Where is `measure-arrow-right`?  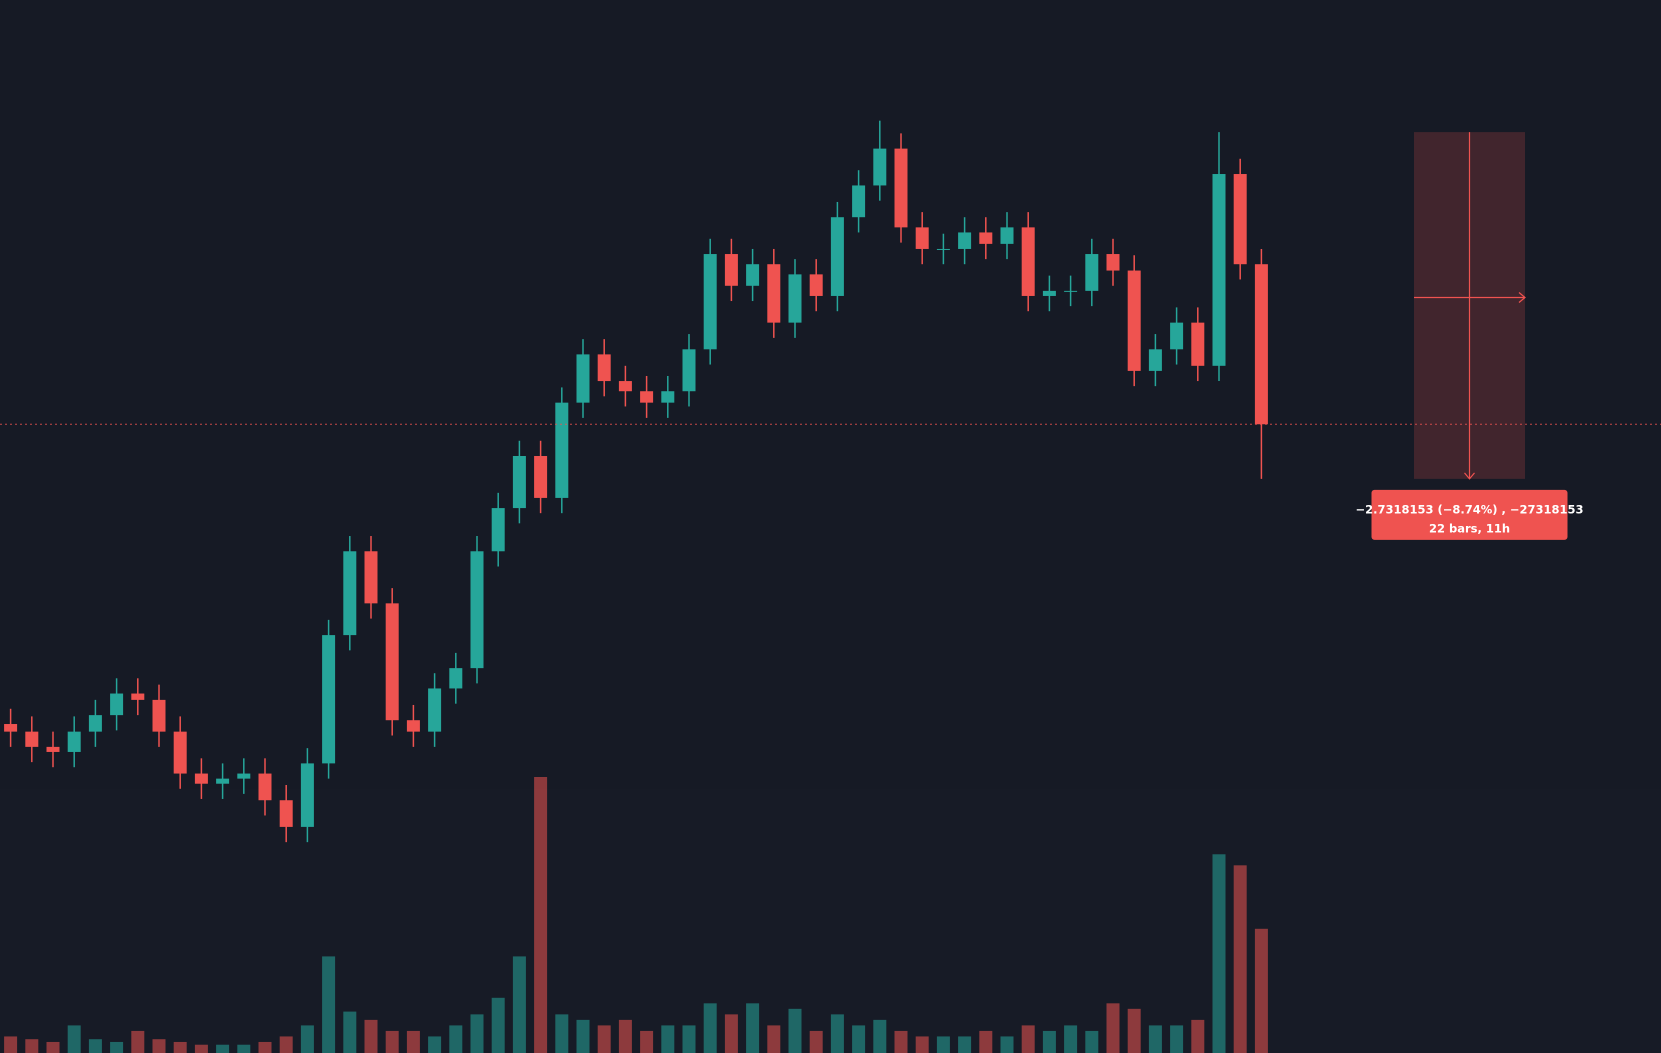
measure-arrow-right is located at coordinates (1522, 297).